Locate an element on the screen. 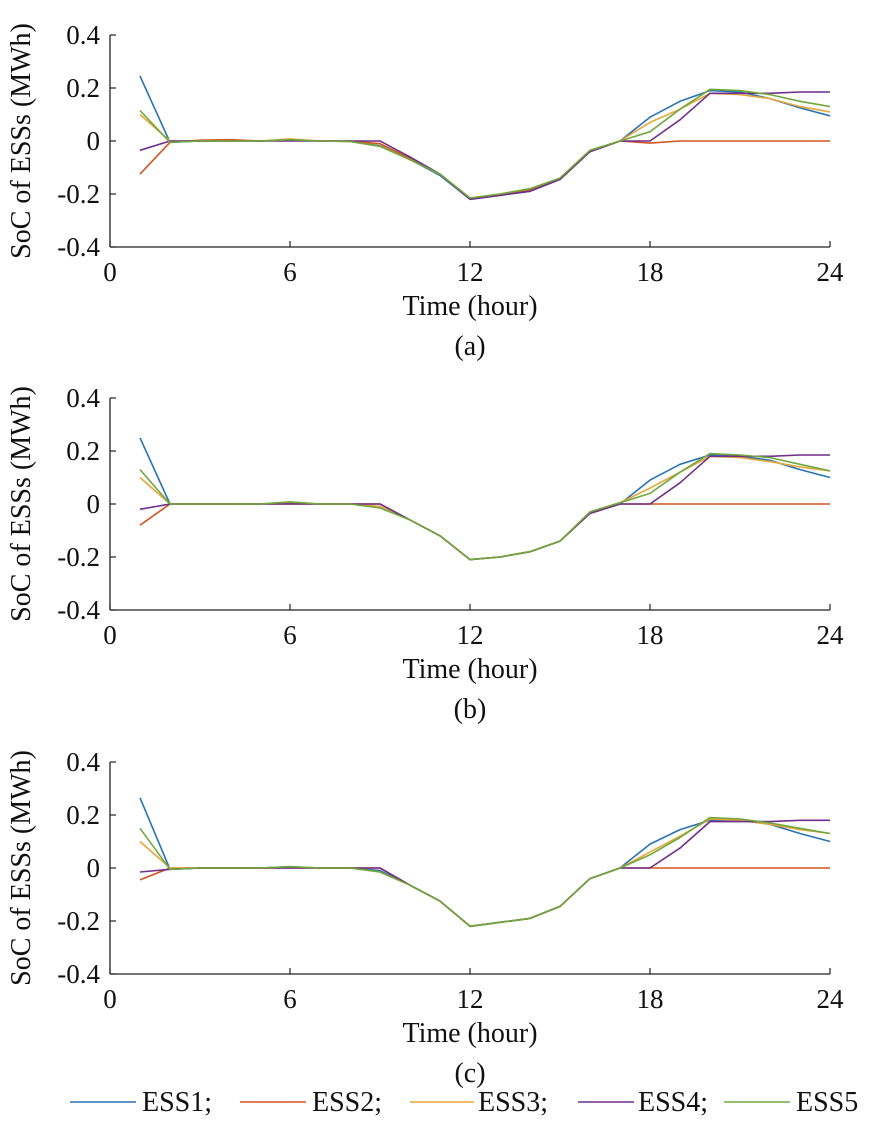 This screenshot has width=870, height=1138. legend: ESS1; ESS2; ESS3; ESS4; ESS5 is located at coordinates (464, 1102).